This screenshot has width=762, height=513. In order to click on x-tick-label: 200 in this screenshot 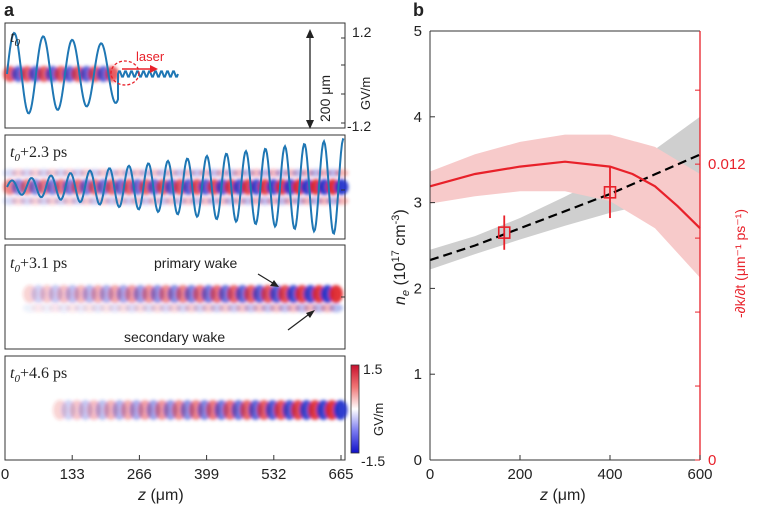, I will do `click(519, 474)`.